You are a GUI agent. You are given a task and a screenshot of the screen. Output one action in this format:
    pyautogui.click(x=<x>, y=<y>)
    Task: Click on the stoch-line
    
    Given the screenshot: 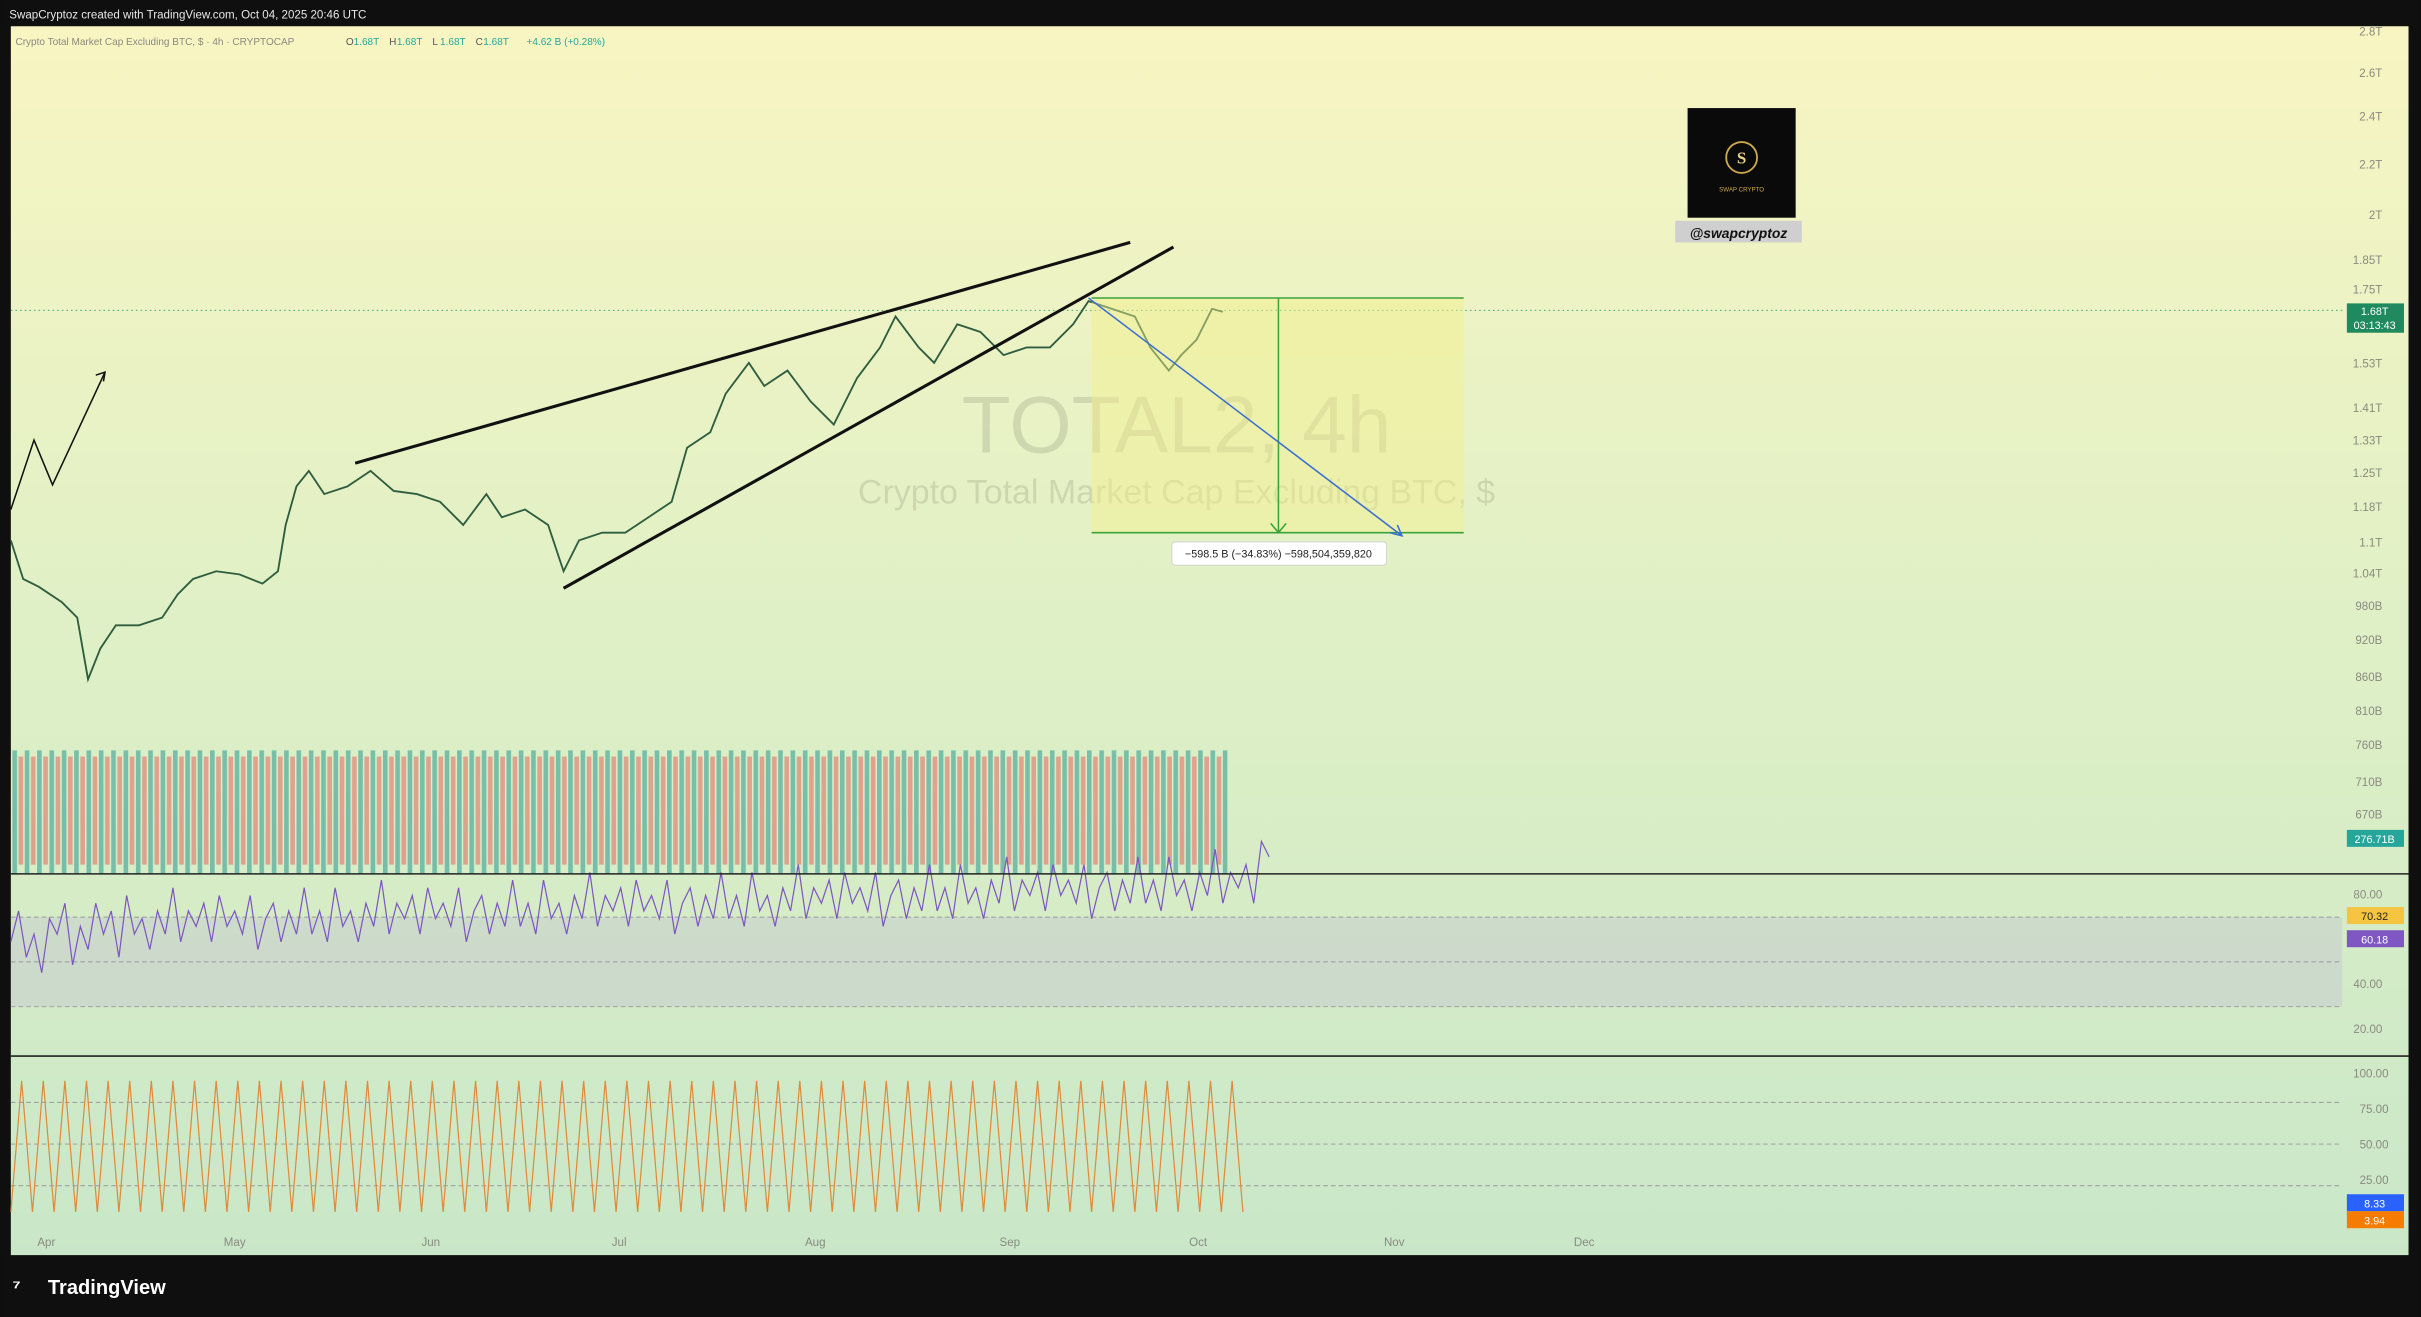 What is the action you would take?
    pyautogui.click(x=627, y=1146)
    